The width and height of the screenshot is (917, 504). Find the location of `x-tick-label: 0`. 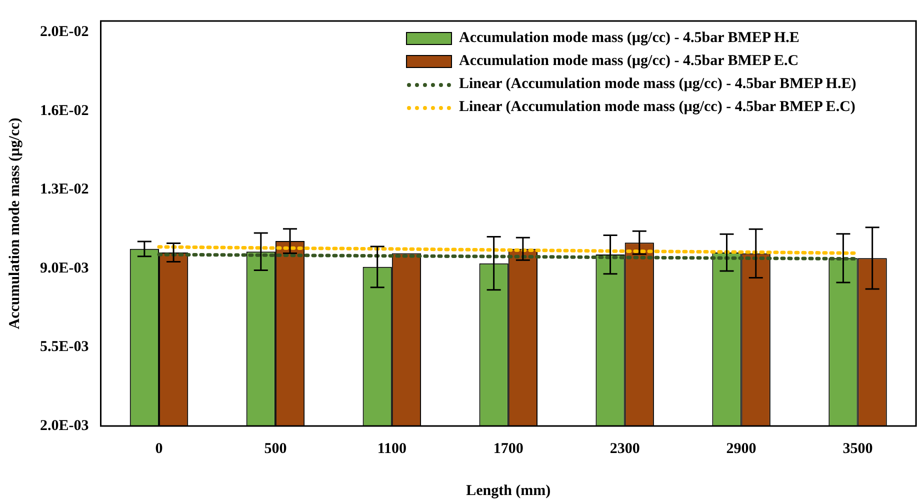

x-tick-label: 0 is located at coordinates (159, 448).